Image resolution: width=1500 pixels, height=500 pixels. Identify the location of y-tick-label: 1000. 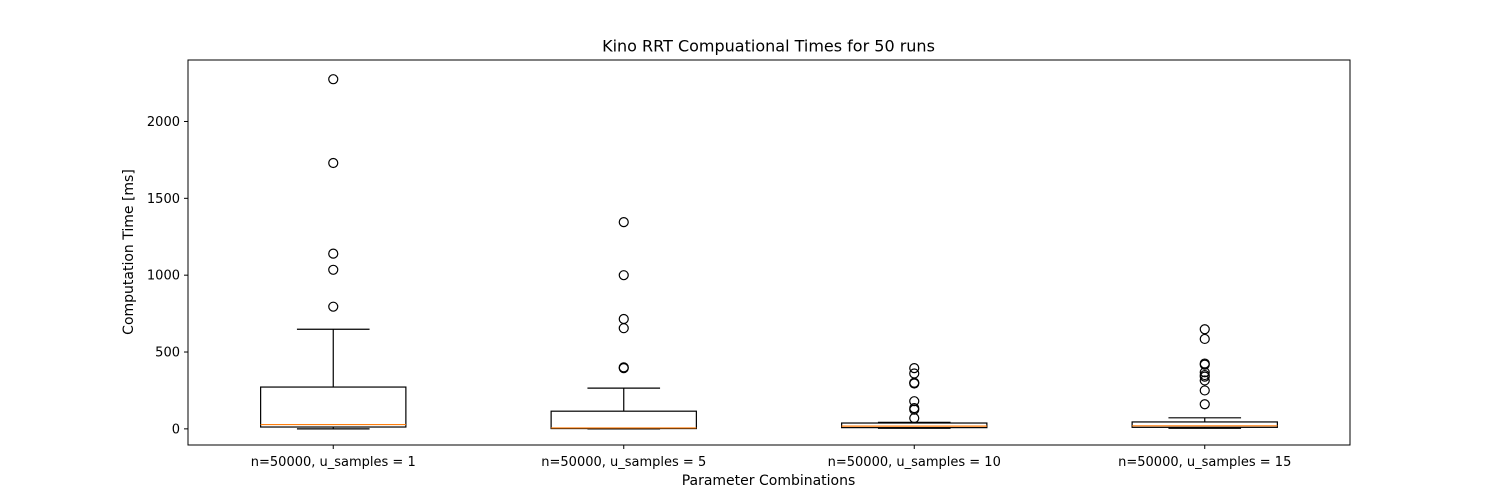
(163, 276).